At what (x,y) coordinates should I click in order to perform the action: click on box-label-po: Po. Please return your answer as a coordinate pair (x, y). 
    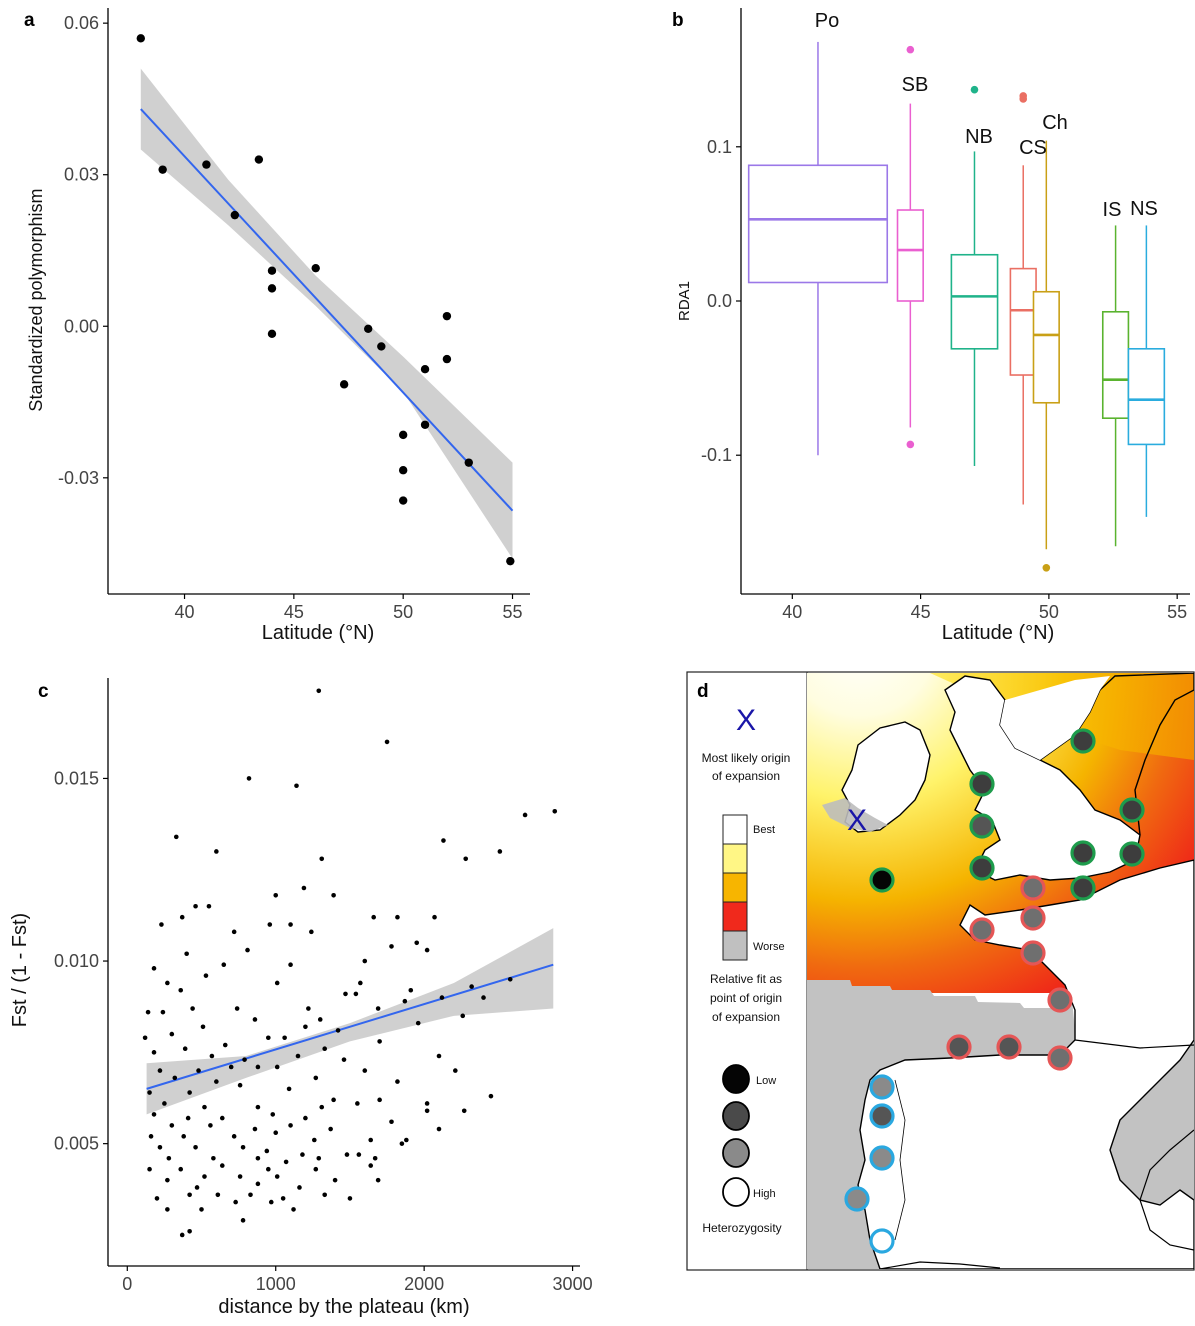
    Looking at the image, I should click on (827, 21).